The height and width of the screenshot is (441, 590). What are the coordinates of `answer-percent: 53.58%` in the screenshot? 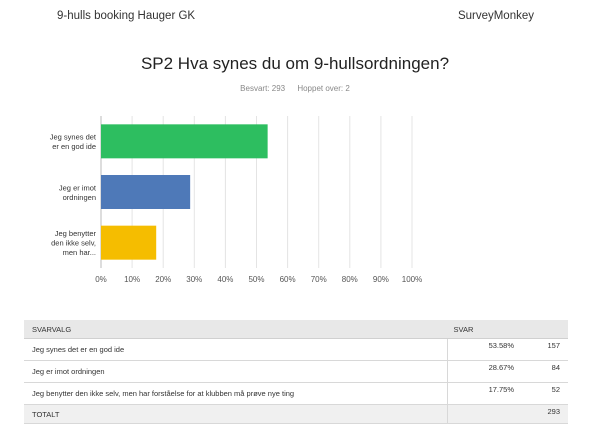 It's located at (483, 349).